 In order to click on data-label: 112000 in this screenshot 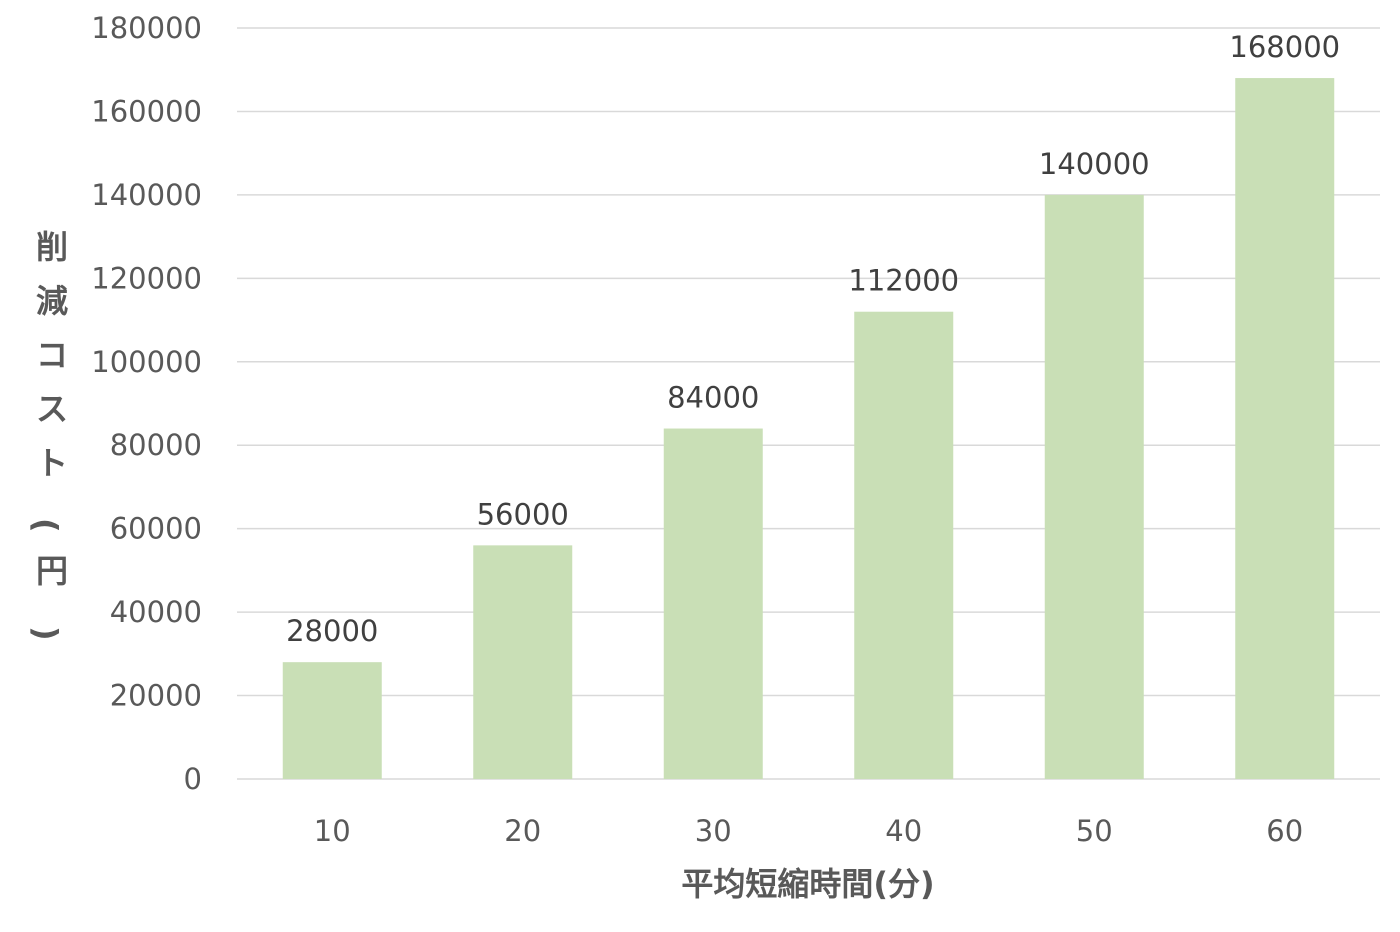, I will do `click(903, 281)`.